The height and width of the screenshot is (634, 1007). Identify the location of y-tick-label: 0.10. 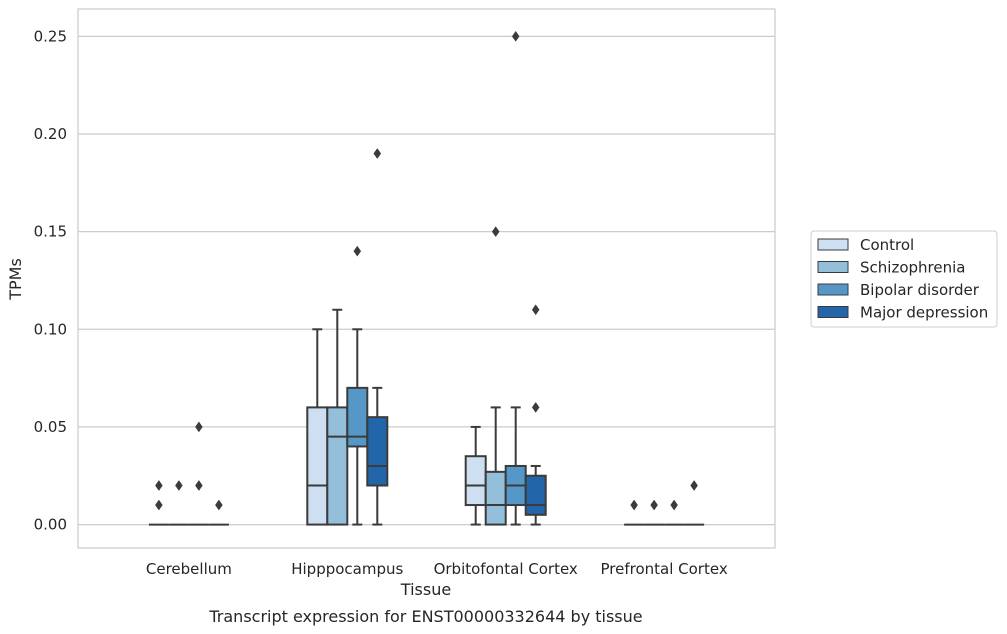
(50, 329).